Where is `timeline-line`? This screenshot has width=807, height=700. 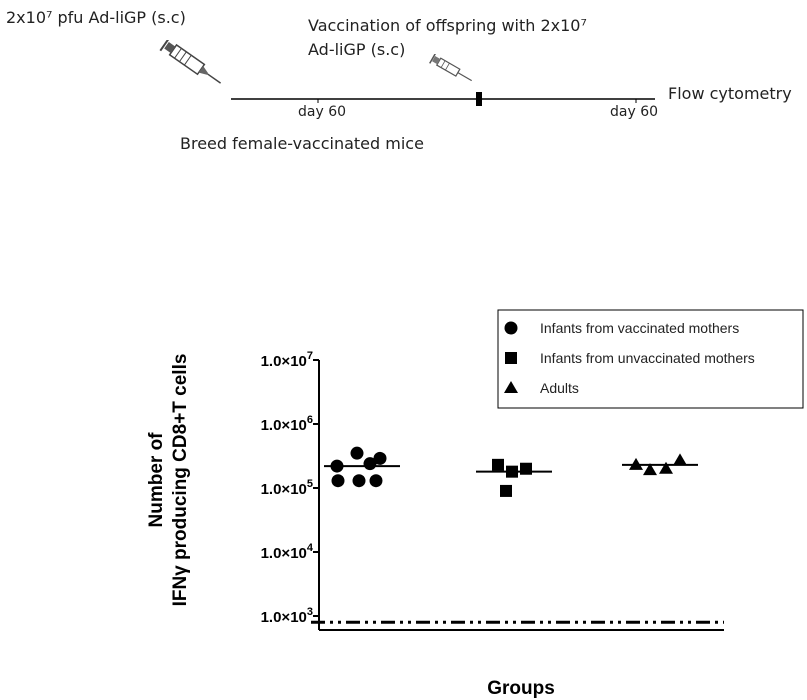 timeline-line is located at coordinates (443, 99).